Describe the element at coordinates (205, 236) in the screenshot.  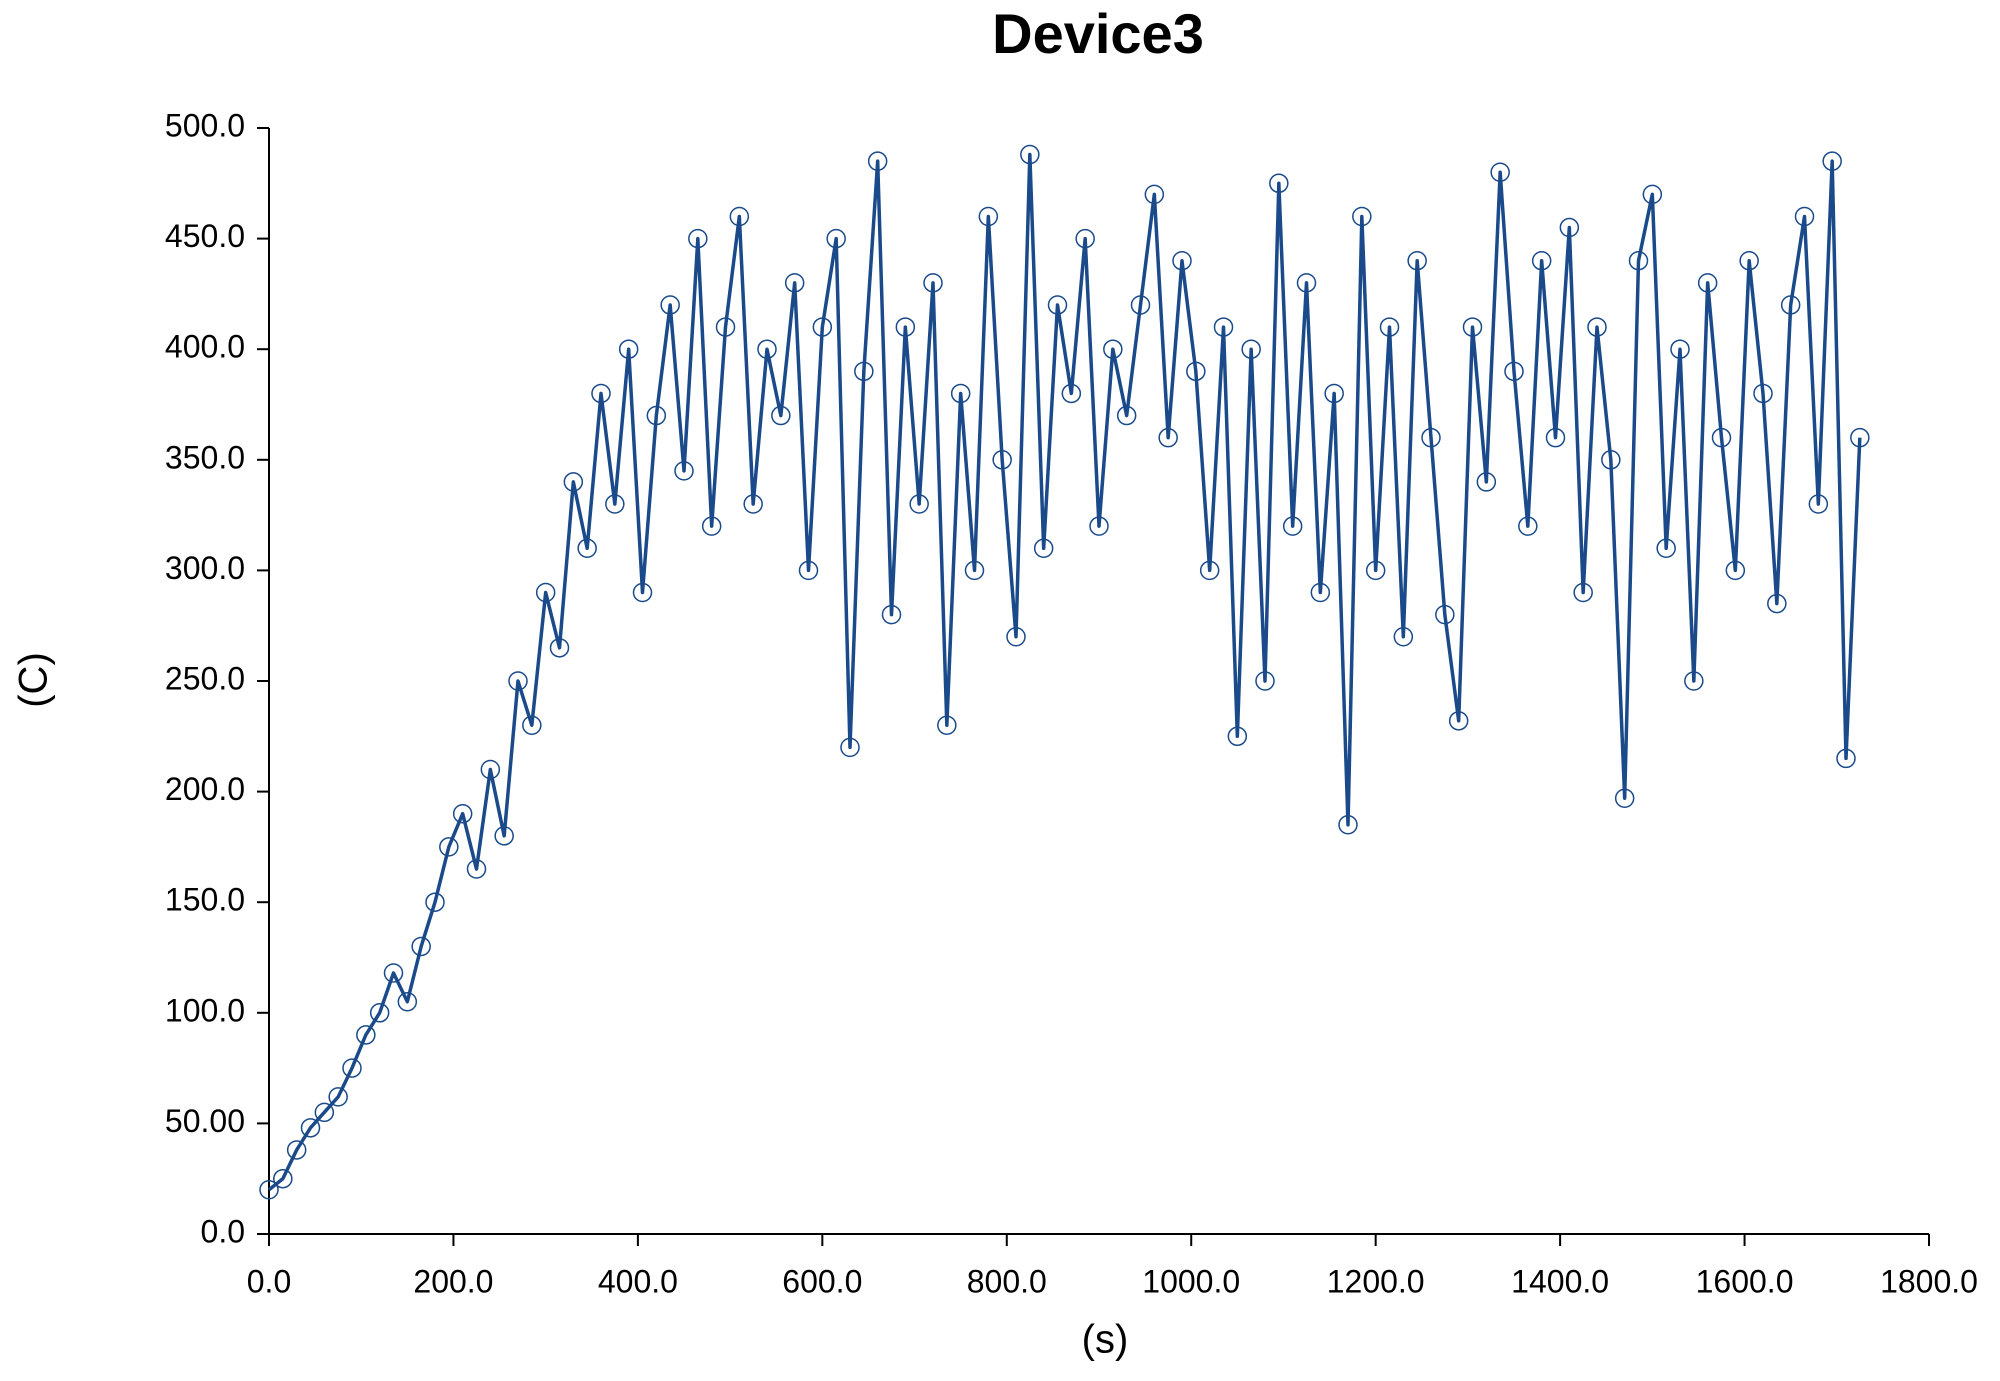
I see `y-tick-label: 450.0` at that location.